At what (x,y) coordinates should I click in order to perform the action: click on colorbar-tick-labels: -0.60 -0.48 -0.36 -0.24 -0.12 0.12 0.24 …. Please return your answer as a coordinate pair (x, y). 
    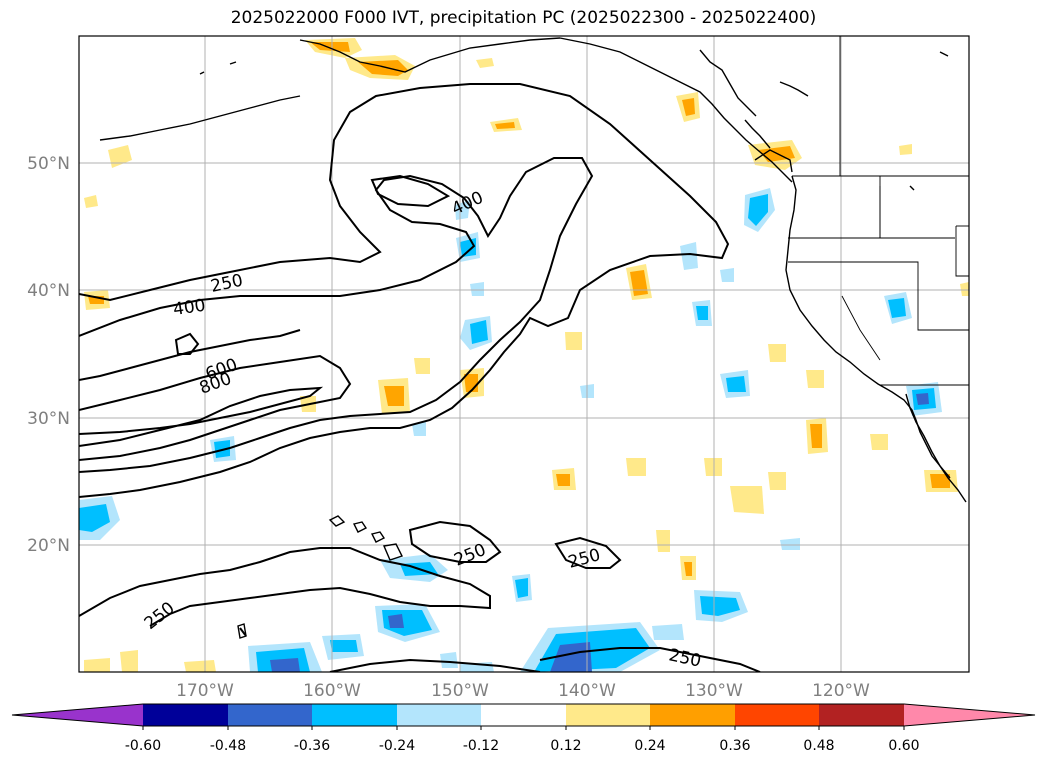
    Looking at the image, I should click on (522, 746).